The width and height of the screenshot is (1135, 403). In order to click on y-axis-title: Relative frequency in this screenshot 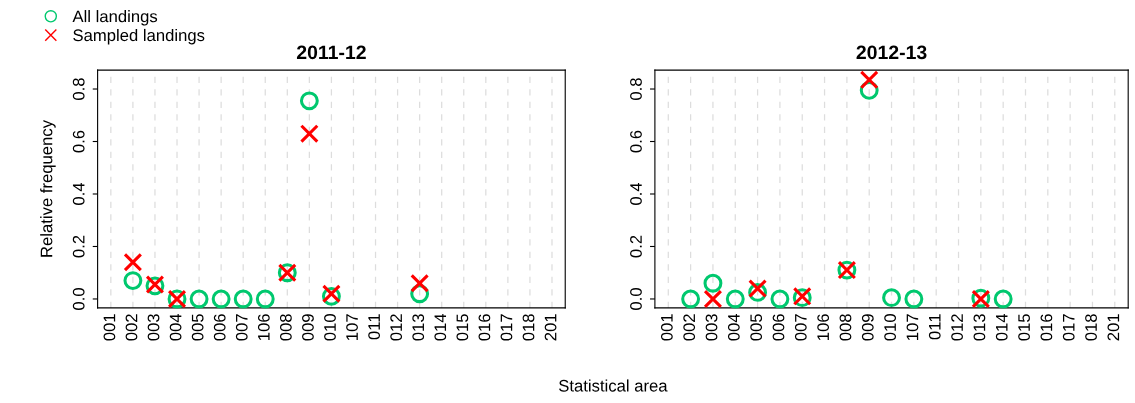, I will do `click(48, 188)`.